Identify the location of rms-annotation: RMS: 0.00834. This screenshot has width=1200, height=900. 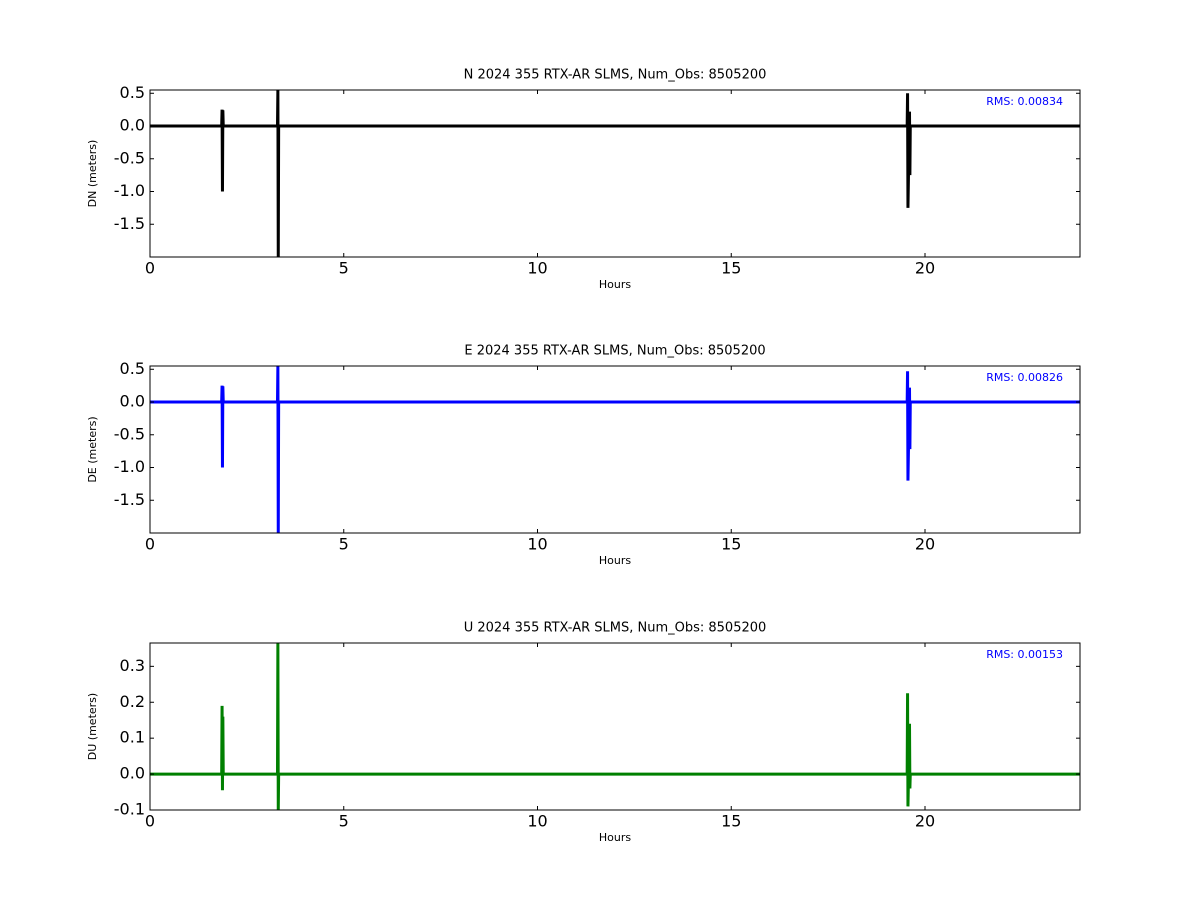
(1024, 101).